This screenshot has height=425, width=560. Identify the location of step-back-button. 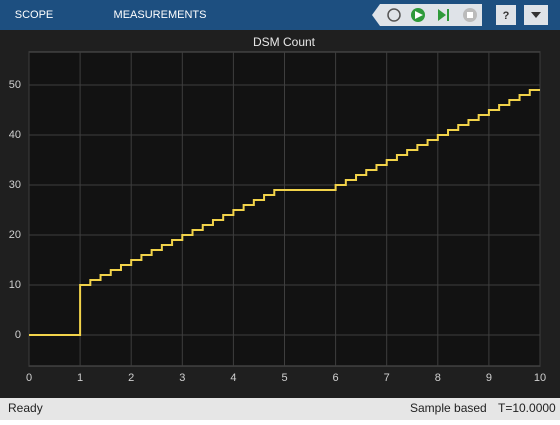
(394, 15).